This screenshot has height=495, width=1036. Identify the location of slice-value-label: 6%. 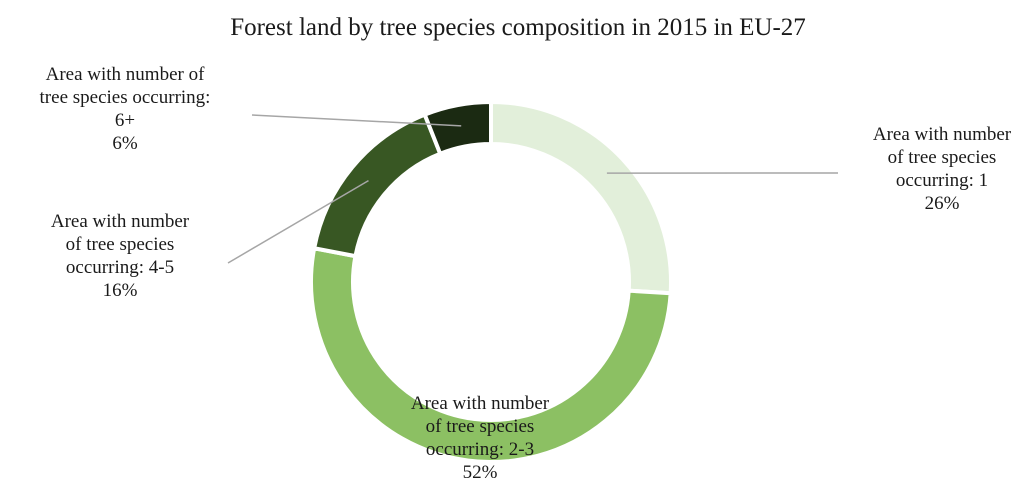
(125, 143).